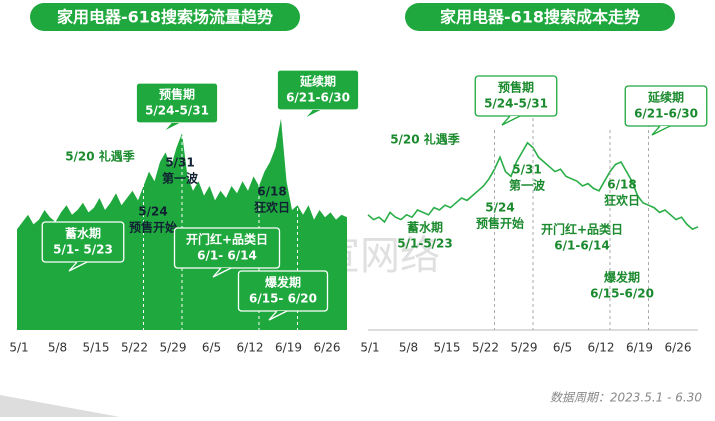 The width and height of the screenshot is (715, 421). I want to click on annotation: 6/15-6/20, so click(622, 294).